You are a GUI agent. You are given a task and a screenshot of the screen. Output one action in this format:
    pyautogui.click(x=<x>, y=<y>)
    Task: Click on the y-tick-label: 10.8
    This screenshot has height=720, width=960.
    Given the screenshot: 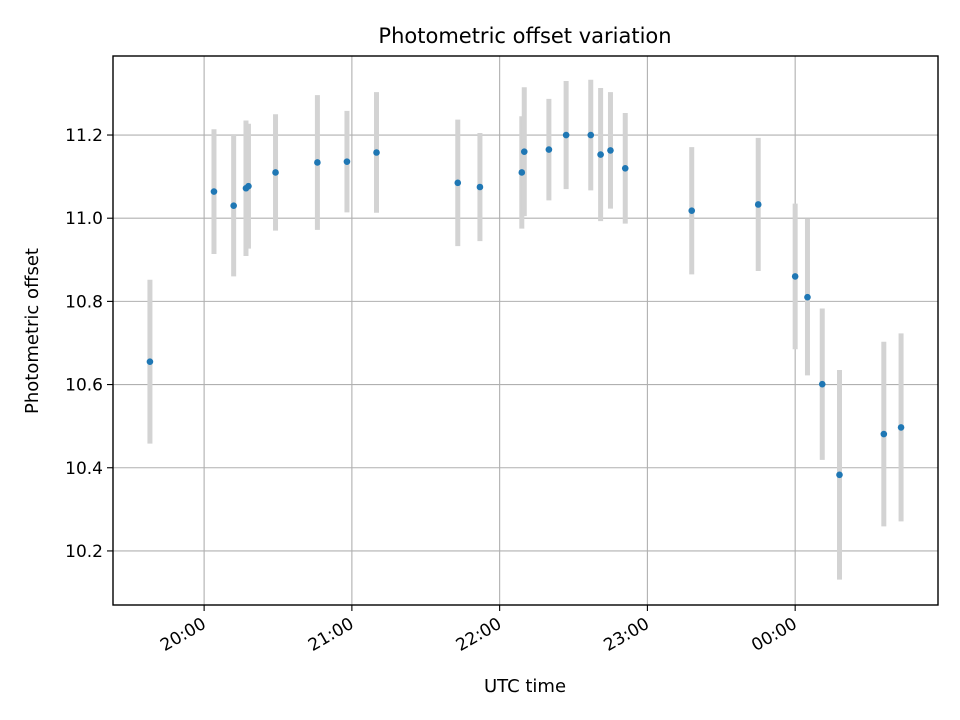 What is the action you would take?
    pyautogui.click(x=84, y=302)
    